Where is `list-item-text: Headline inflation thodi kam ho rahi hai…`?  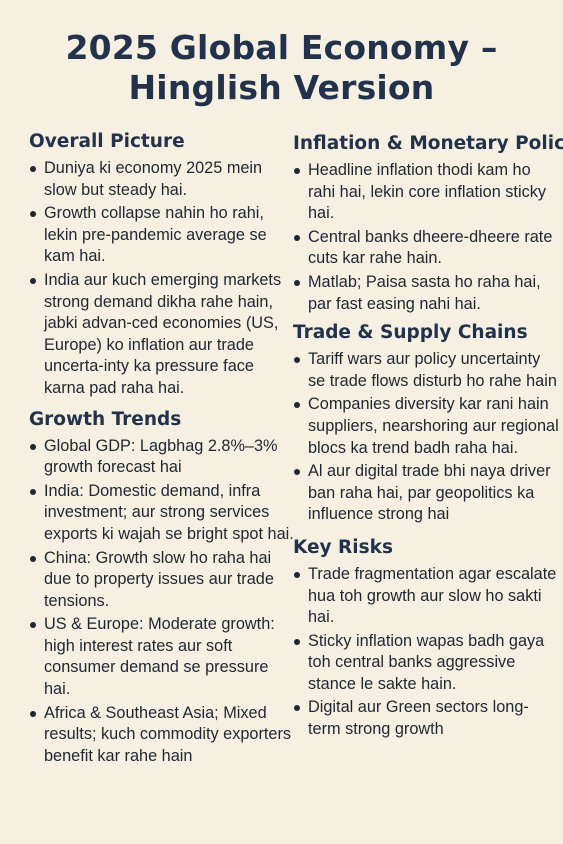
list-item-text: Headline inflation thodi kam ho rahi hai… is located at coordinates (427, 192).